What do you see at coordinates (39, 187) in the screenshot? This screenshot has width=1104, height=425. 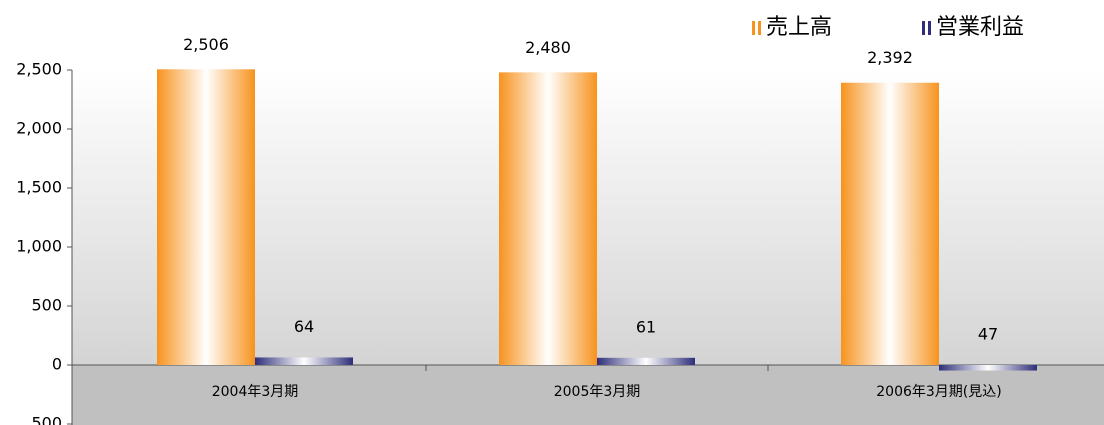 I see `y-tick-label: 1,500` at bounding box center [39, 187].